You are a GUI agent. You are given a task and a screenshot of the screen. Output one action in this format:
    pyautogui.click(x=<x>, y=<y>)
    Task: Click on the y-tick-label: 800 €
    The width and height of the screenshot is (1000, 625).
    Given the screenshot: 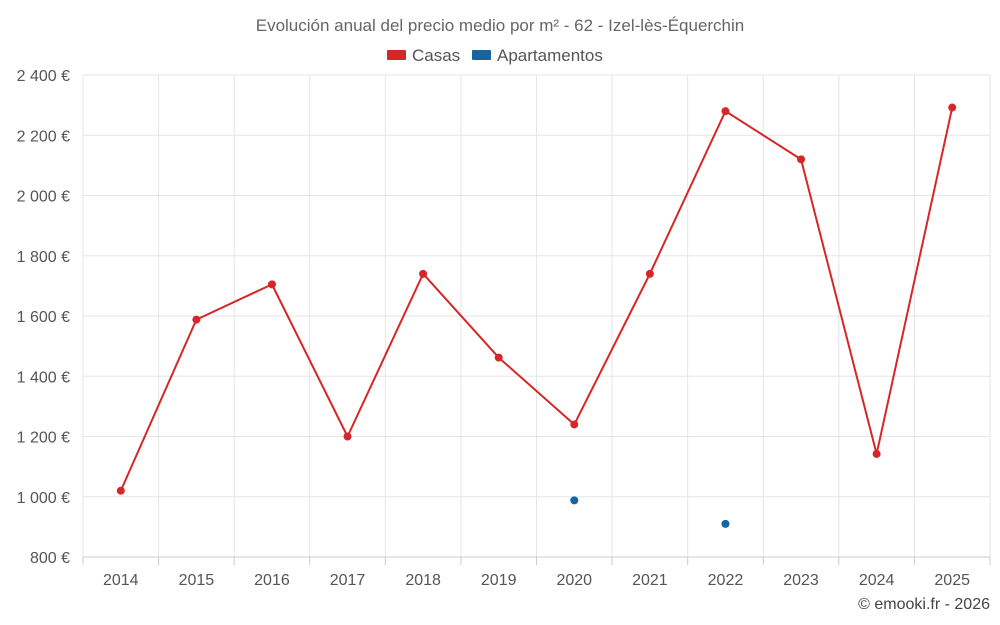 What is the action you would take?
    pyautogui.click(x=50, y=558)
    